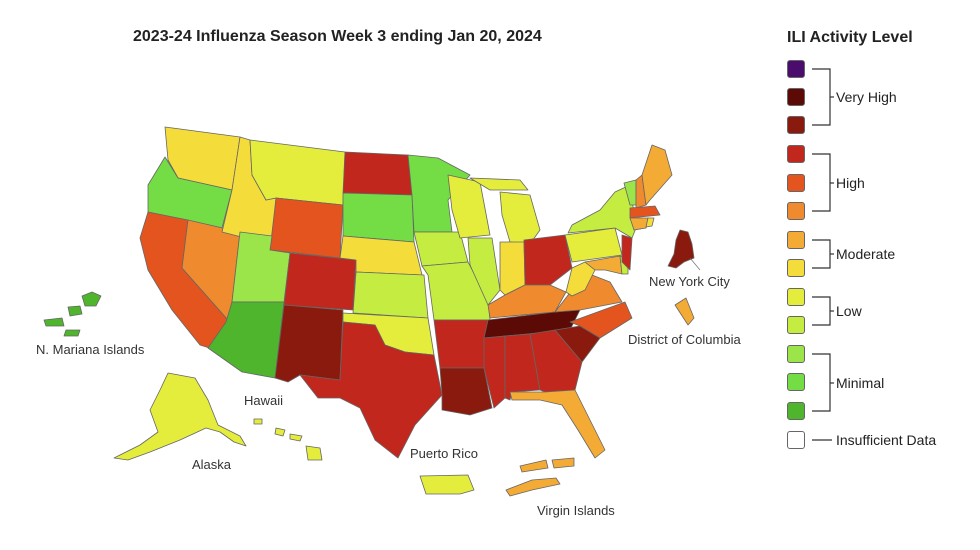 This screenshot has height=550, width=980. What do you see at coordinates (212, 464) in the screenshot?
I see `label-alaska: Alaska` at bounding box center [212, 464].